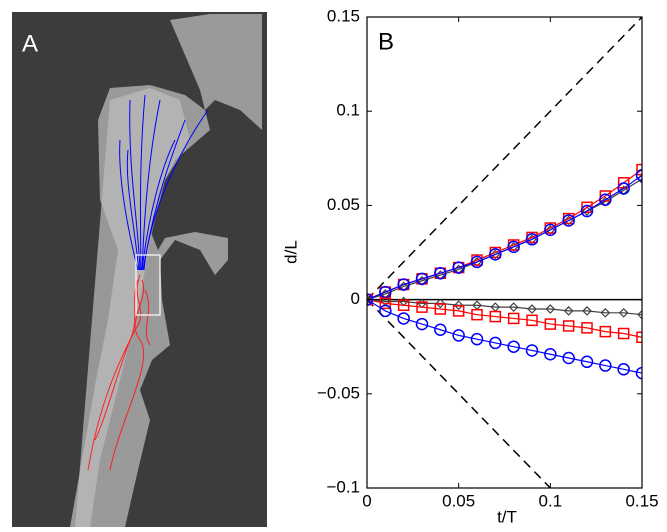 This screenshot has width=667, height=532. I want to click on x-tick-label: 0.1, so click(551, 500).